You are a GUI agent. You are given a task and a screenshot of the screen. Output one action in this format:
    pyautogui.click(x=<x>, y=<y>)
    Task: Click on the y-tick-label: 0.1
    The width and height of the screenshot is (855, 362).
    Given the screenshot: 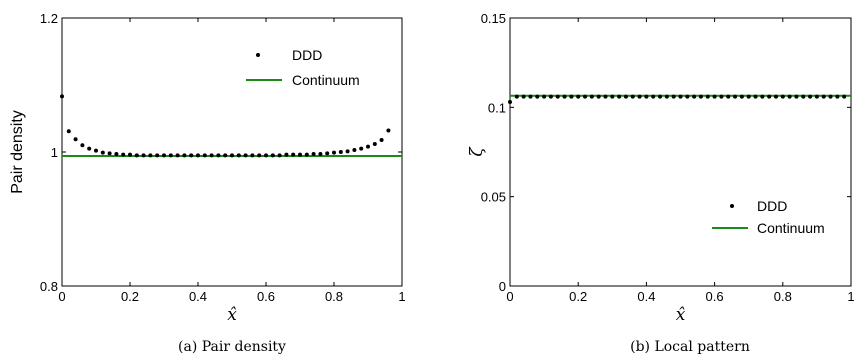 What is the action you would take?
    pyautogui.click(x=497, y=107)
    